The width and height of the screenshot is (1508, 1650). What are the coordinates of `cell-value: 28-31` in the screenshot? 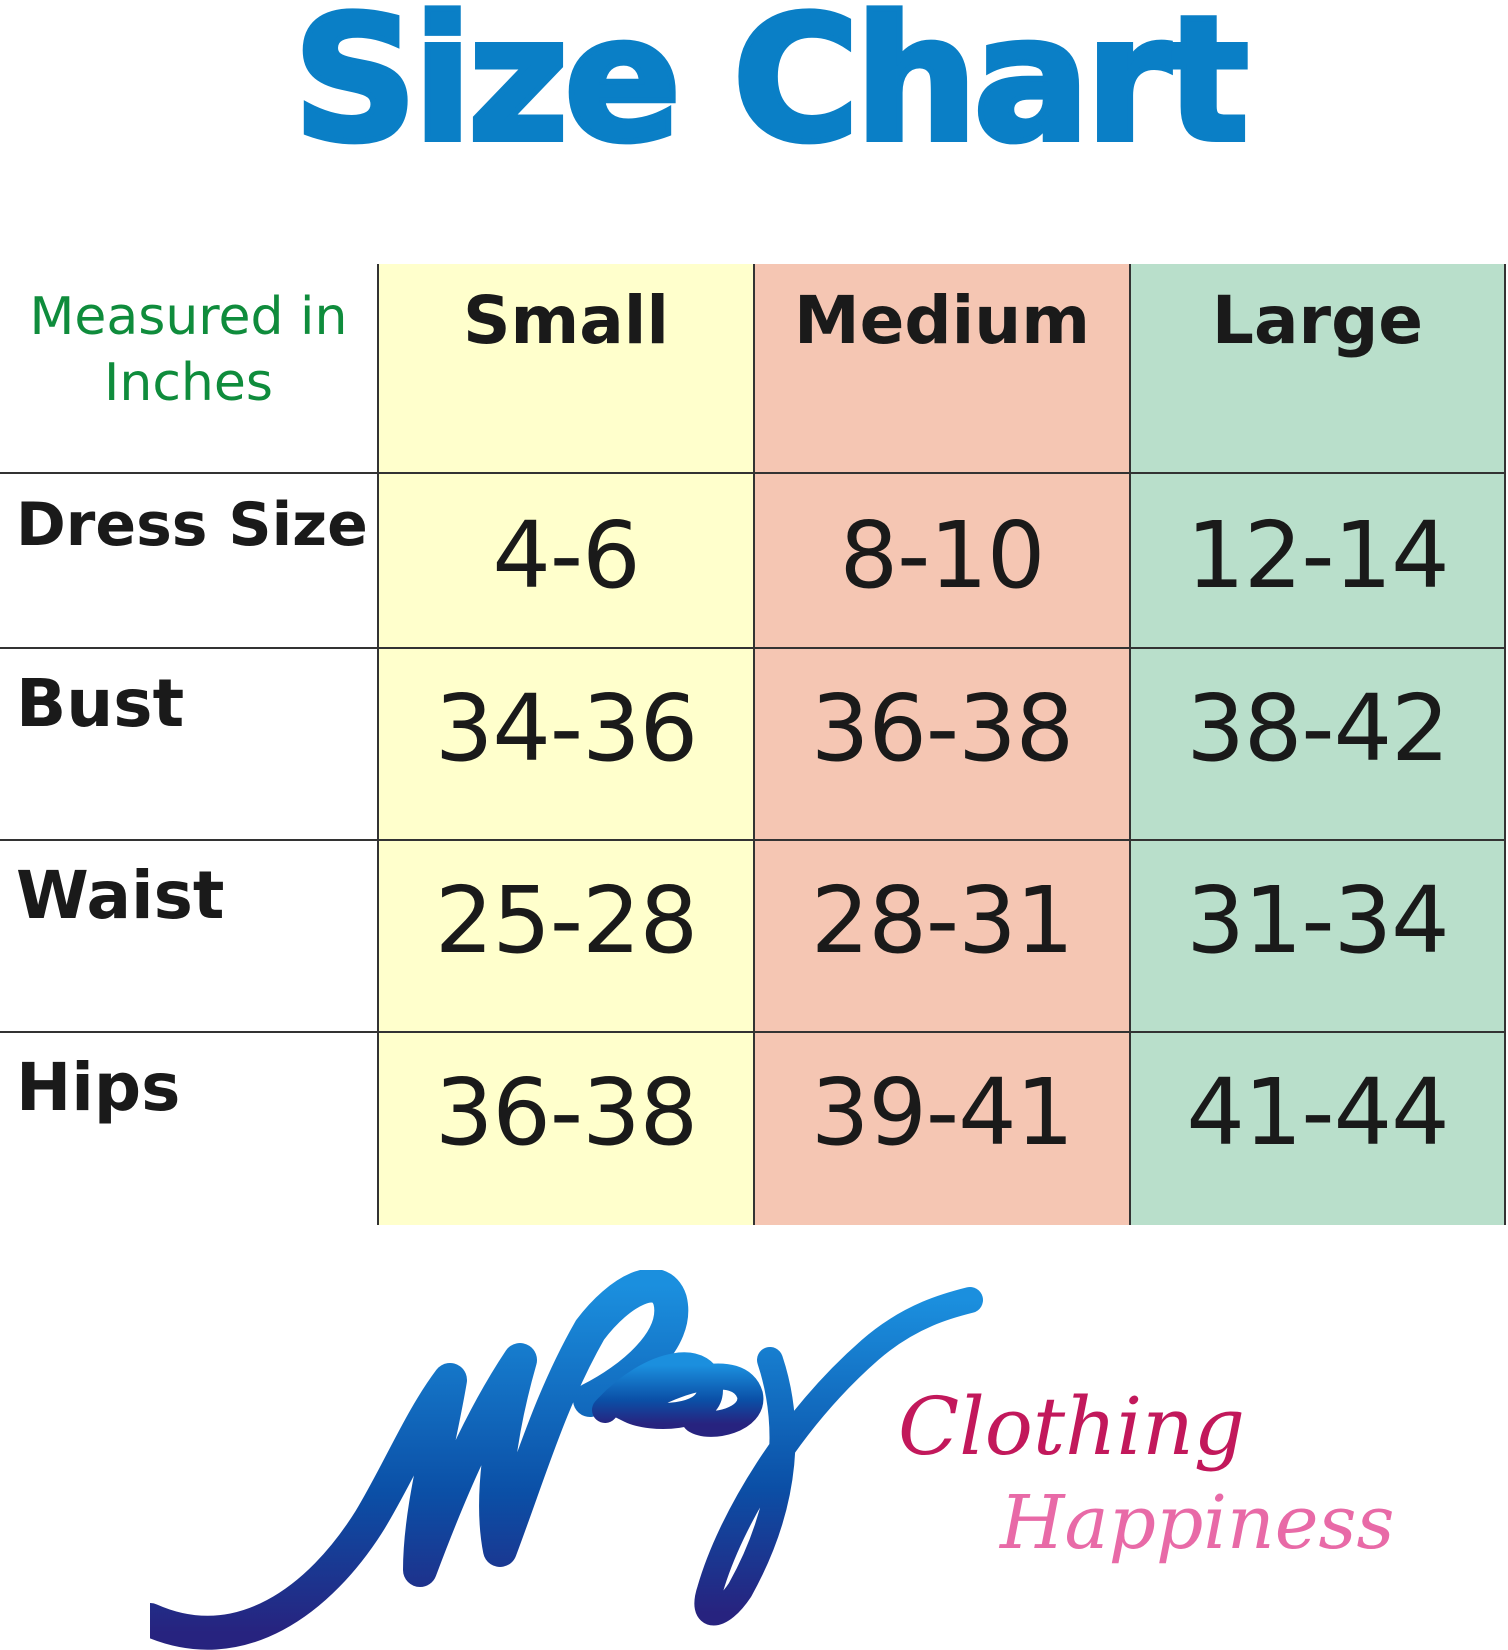 It's located at (942, 920).